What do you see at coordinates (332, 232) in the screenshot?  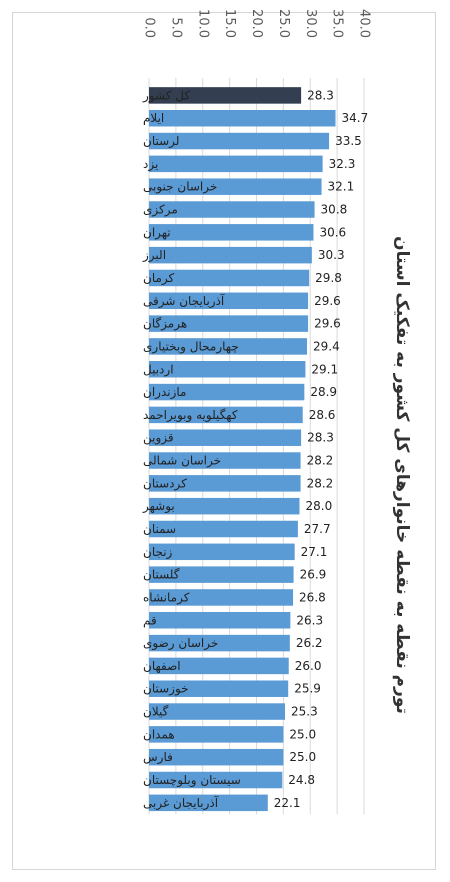 I see `data-label: 30.6` at bounding box center [332, 232].